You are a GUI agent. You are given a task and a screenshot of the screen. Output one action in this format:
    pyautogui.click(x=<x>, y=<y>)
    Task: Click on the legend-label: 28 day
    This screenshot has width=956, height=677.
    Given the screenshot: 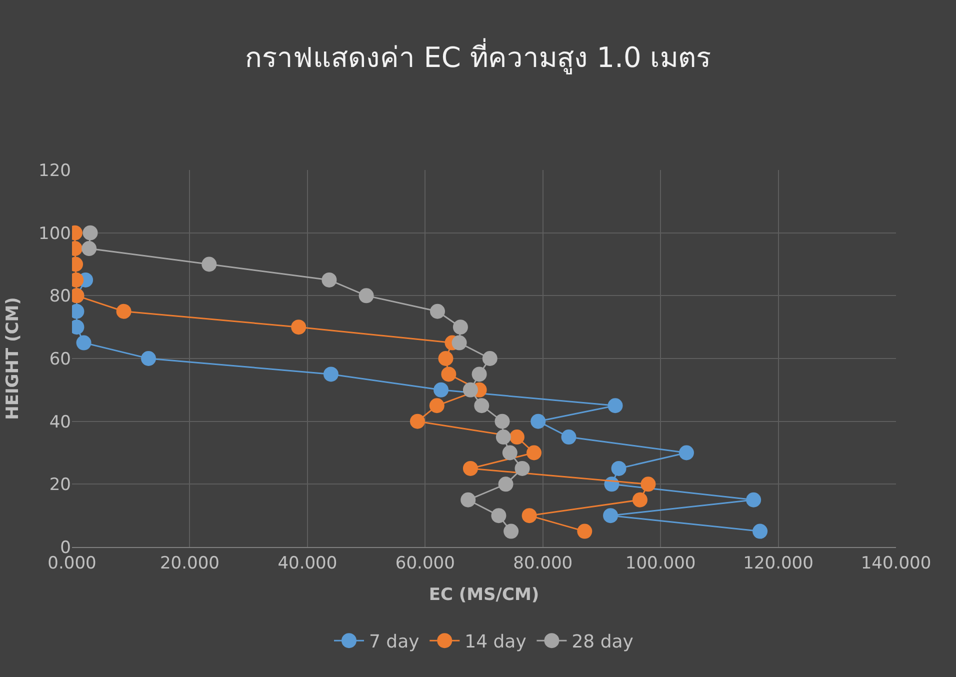 What is the action you would take?
    pyautogui.click(x=603, y=642)
    